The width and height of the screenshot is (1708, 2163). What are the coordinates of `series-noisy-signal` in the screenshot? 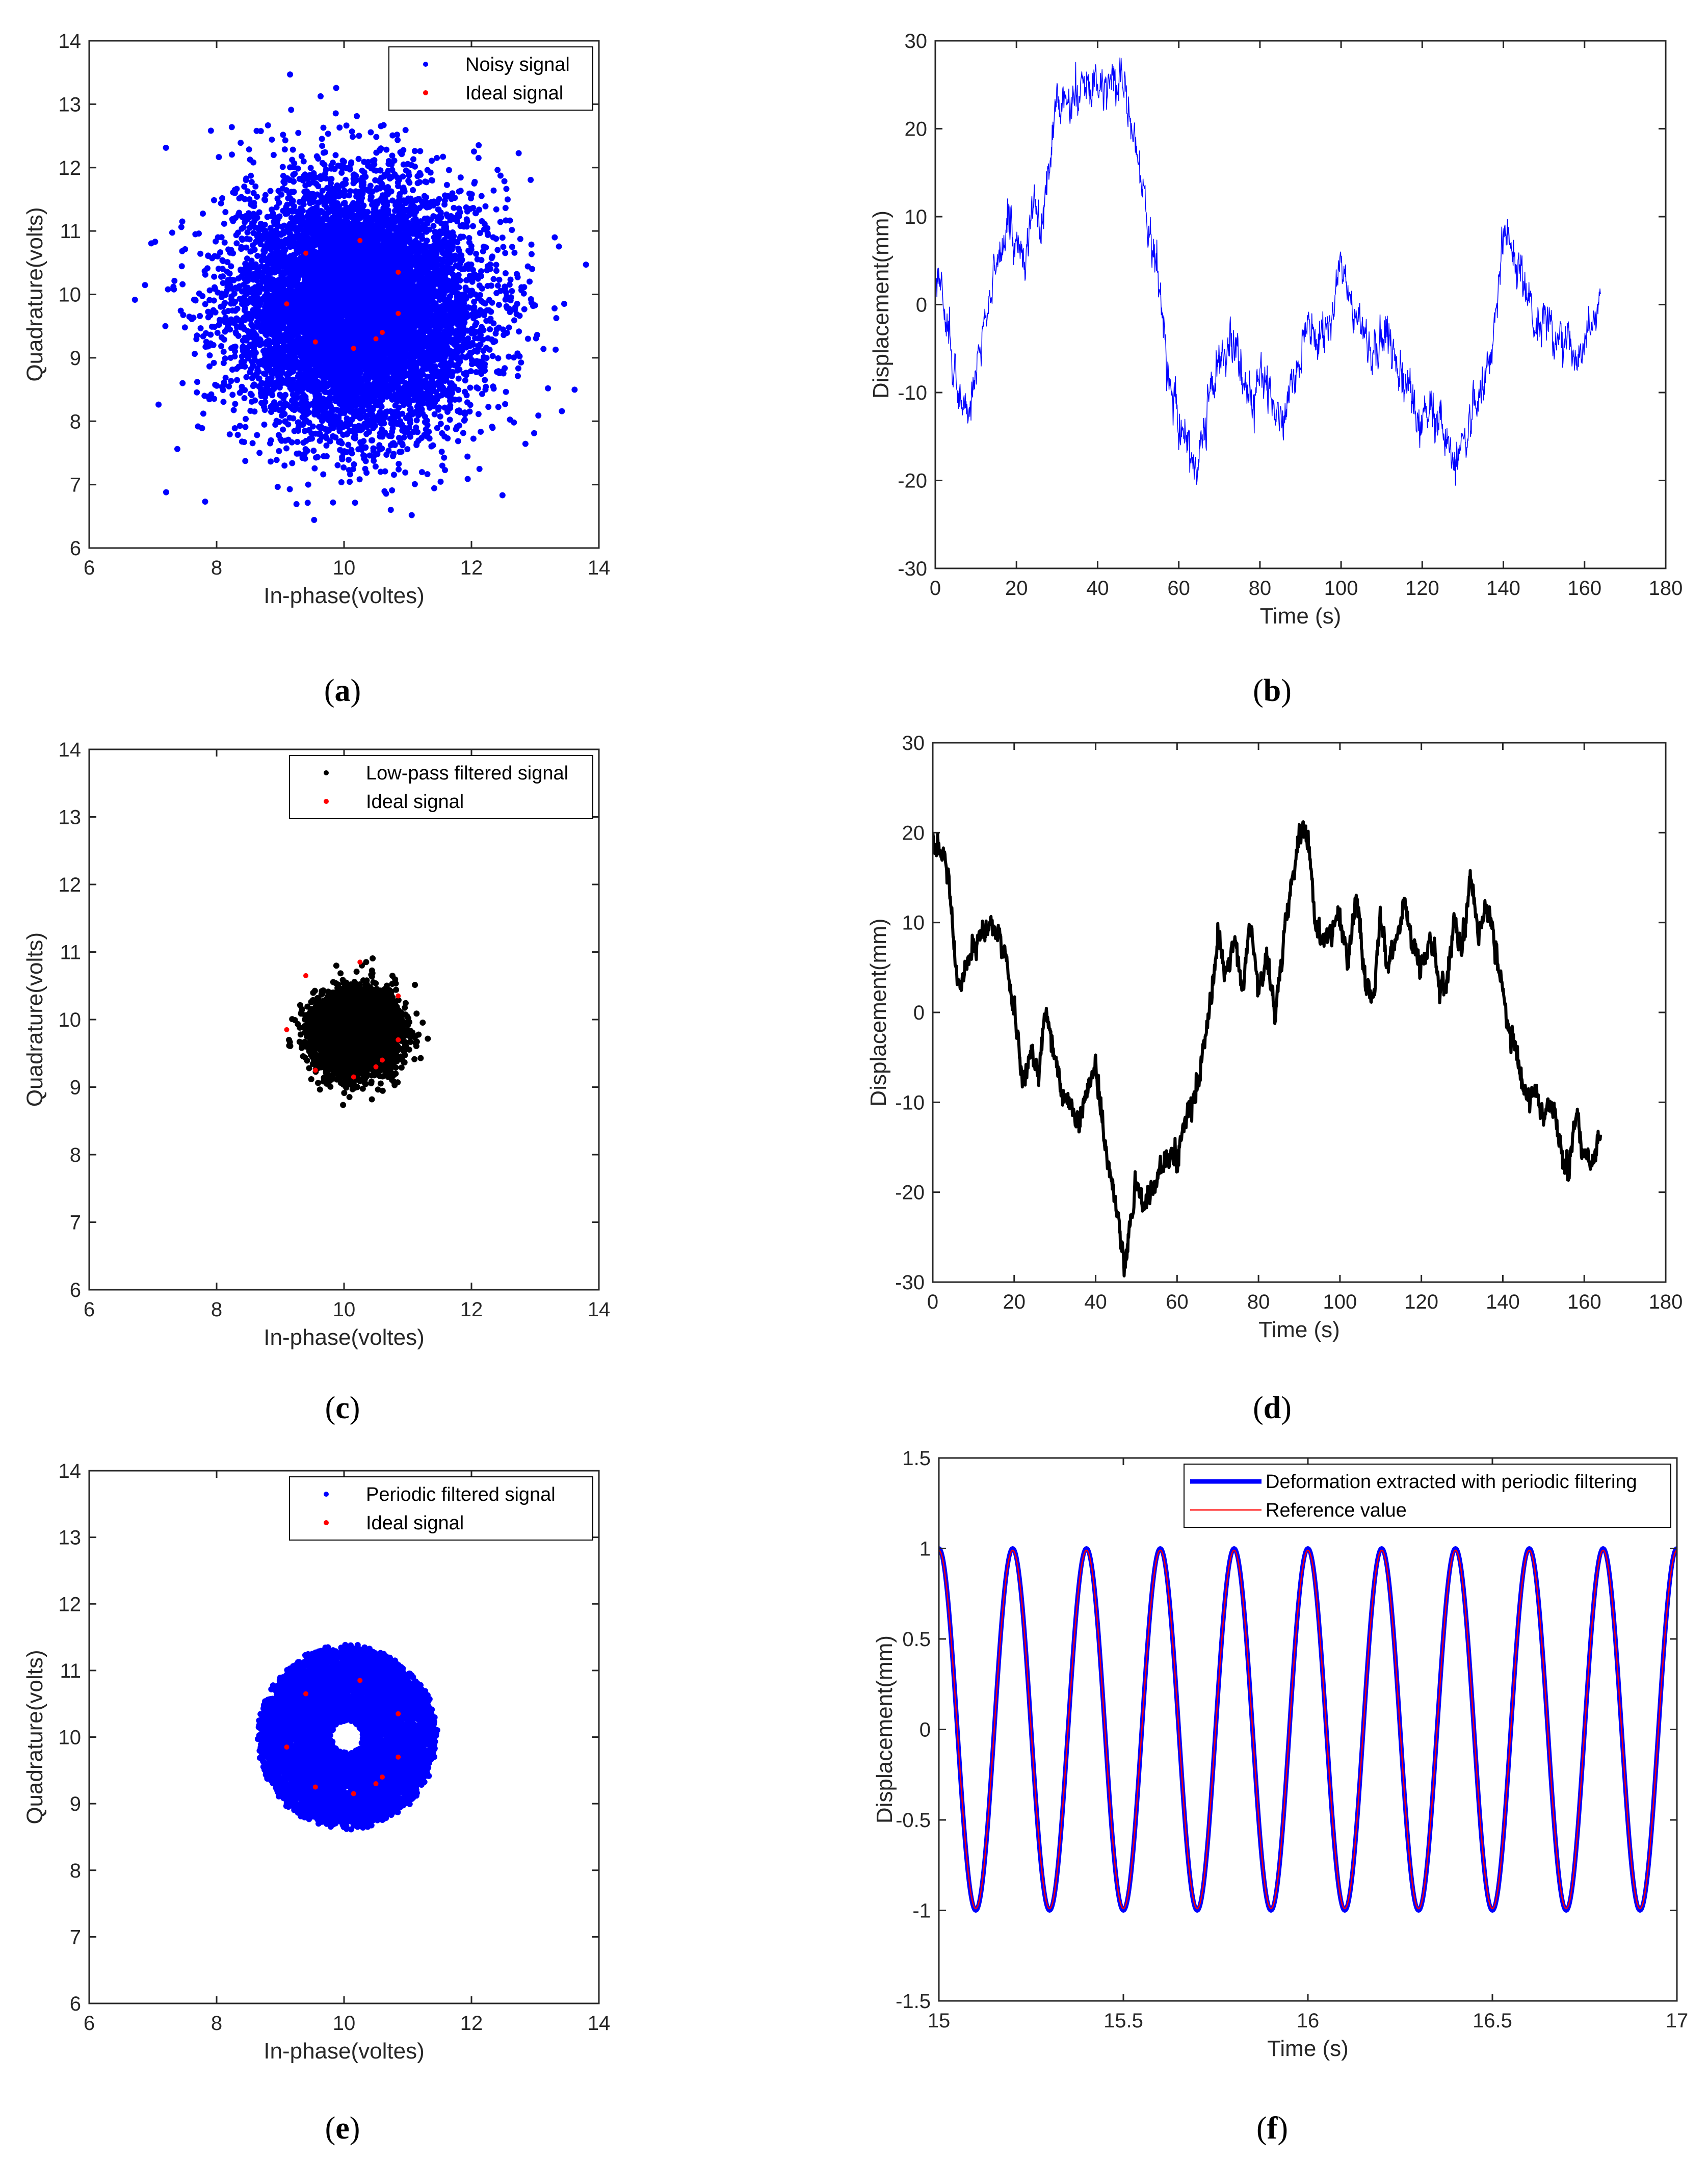 It's located at (360, 297).